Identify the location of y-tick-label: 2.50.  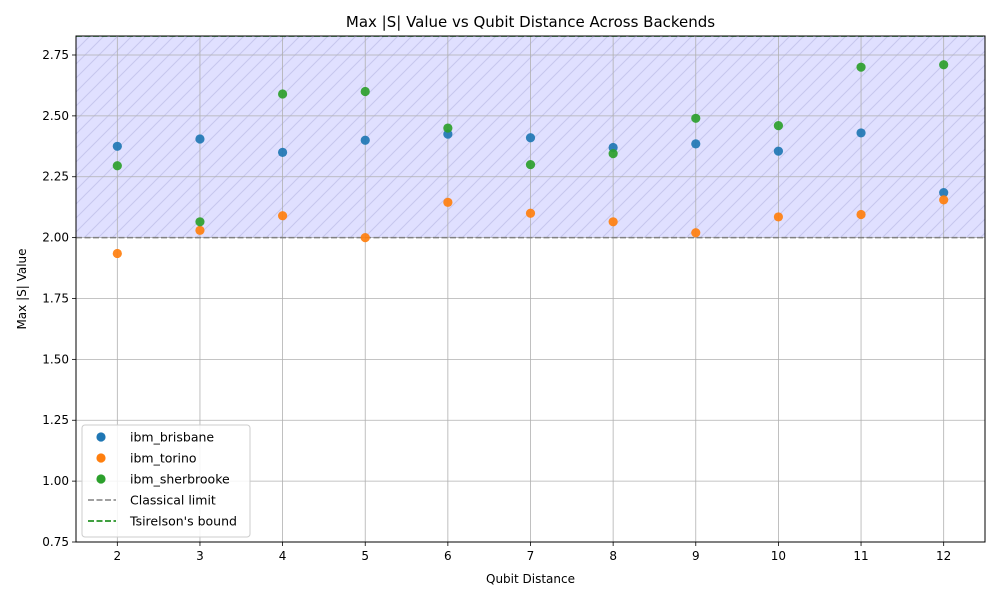
(55, 116).